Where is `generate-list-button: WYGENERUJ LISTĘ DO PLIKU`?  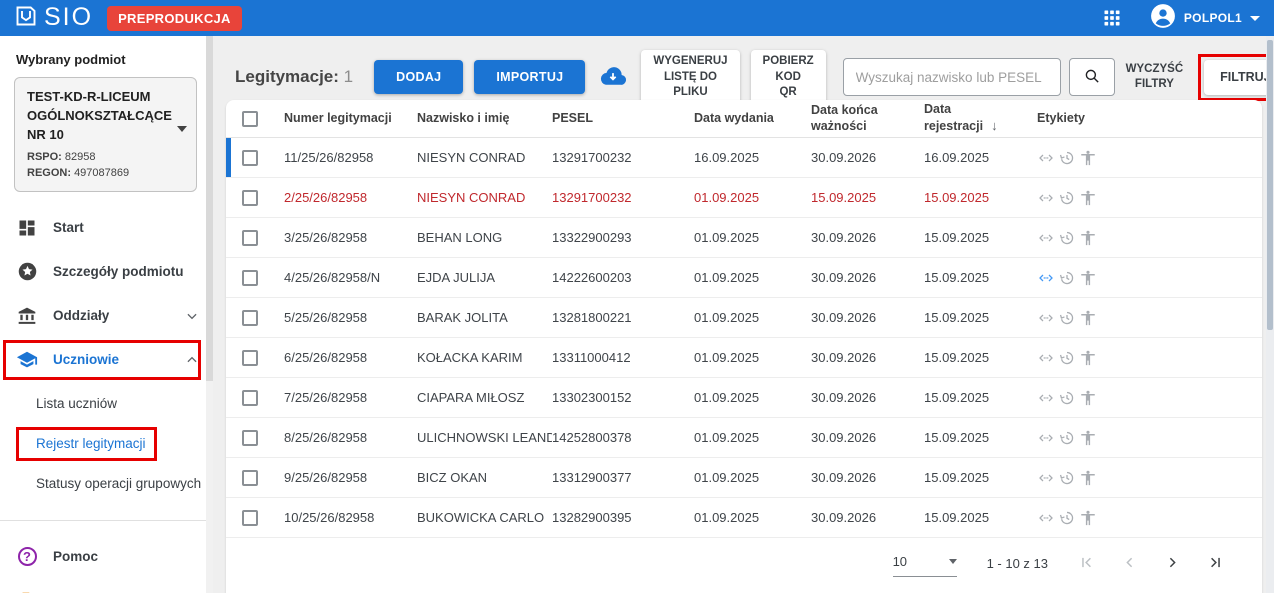 generate-list-button: WYGENERUJ LISTĘ DO PLIKU is located at coordinates (690, 77).